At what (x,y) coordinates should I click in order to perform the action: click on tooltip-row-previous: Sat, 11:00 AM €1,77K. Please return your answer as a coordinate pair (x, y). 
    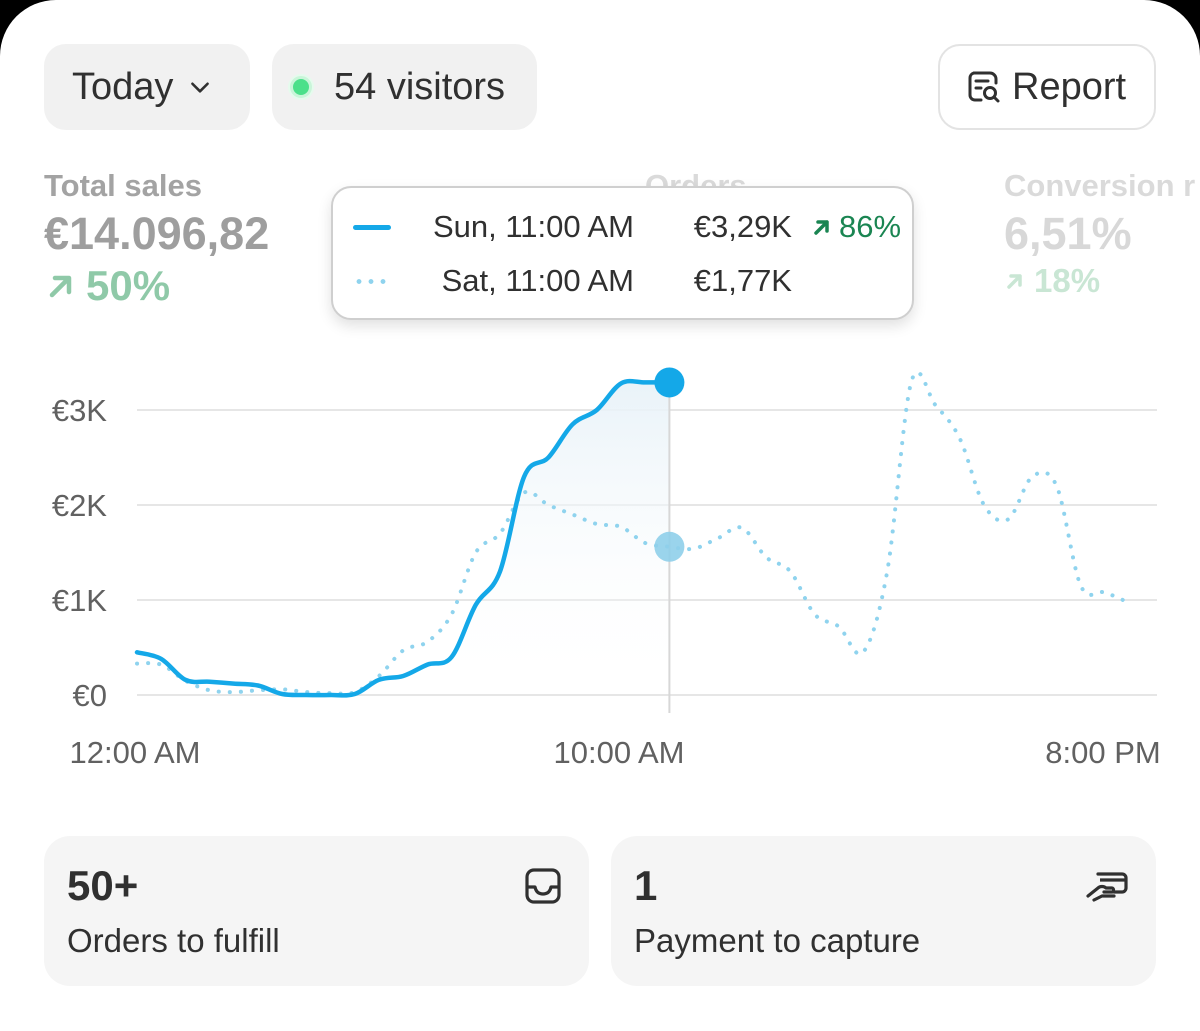
    Looking at the image, I should click on (633, 281).